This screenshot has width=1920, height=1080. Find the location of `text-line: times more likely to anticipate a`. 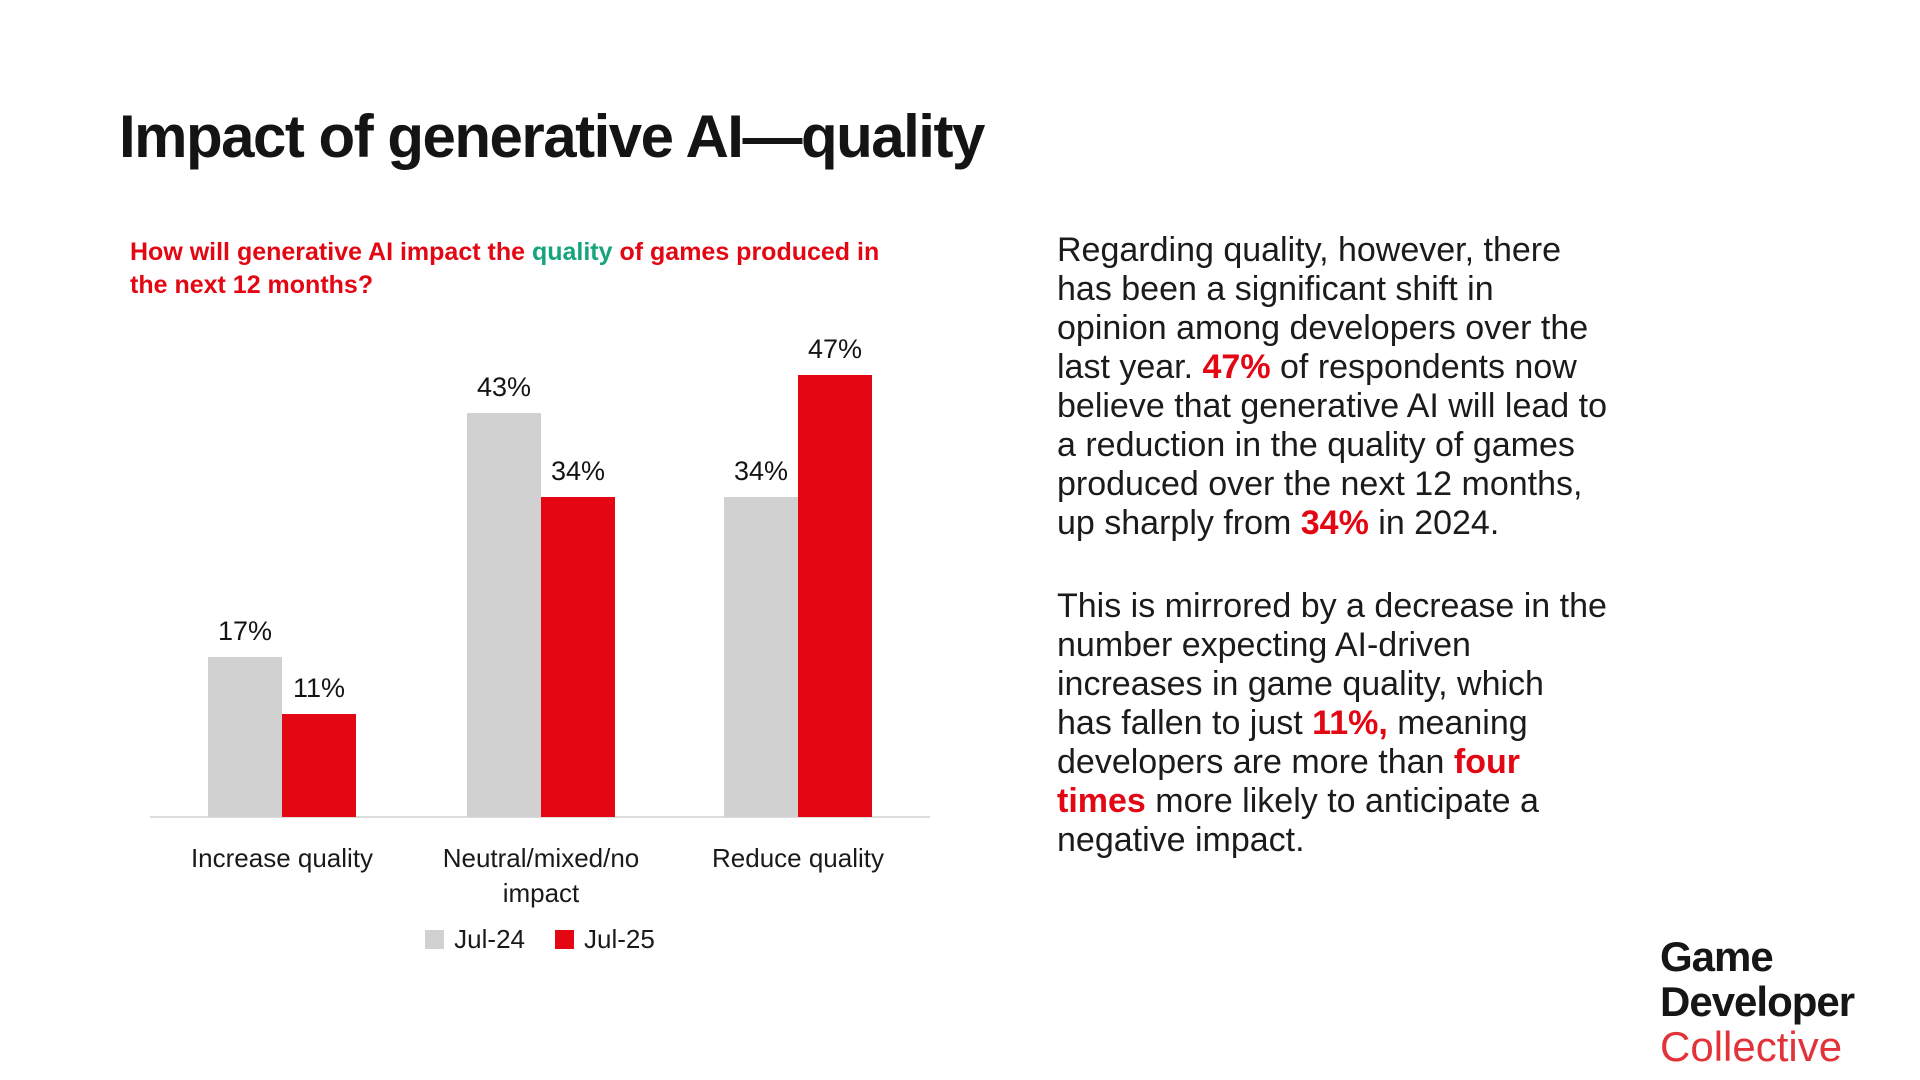

text-line: times more likely to anticipate a is located at coordinates (1332, 801).